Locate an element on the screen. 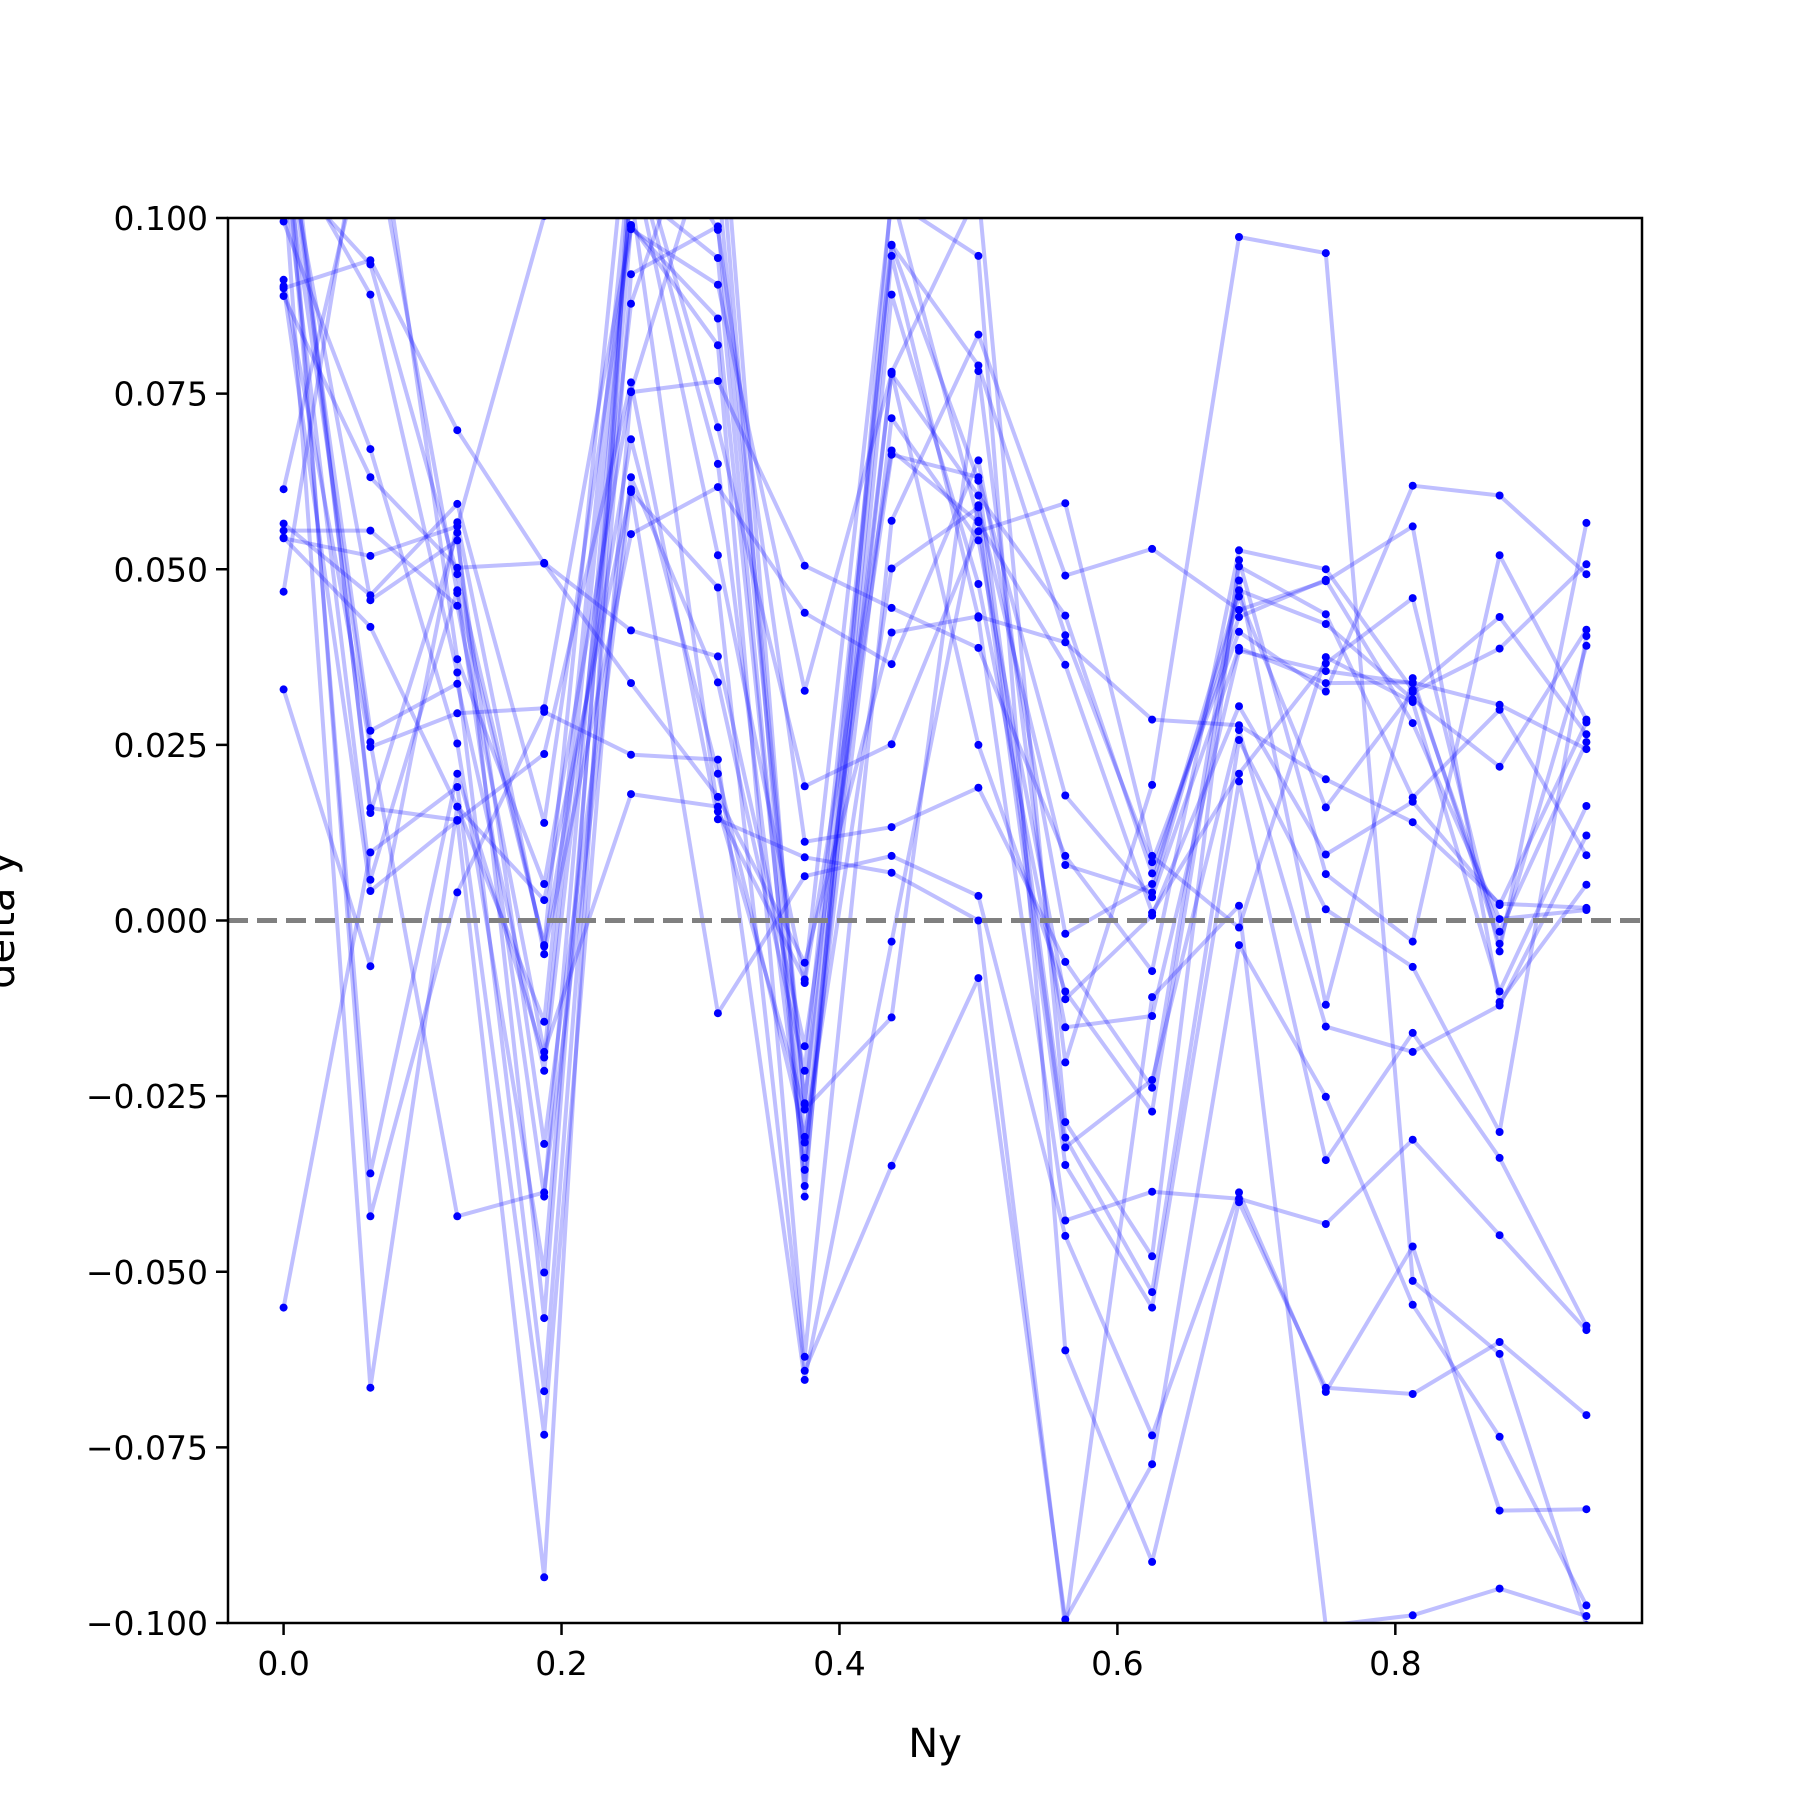  y-tick-label: 0.100 is located at coordinates (161, 218).